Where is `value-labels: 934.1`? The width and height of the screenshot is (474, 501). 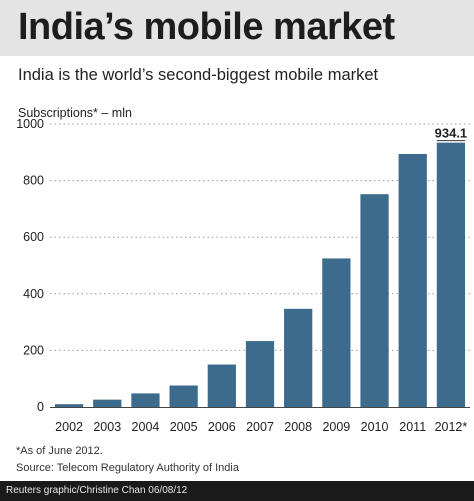 value-labels: 934.1 is located at coordinates (451, 134).